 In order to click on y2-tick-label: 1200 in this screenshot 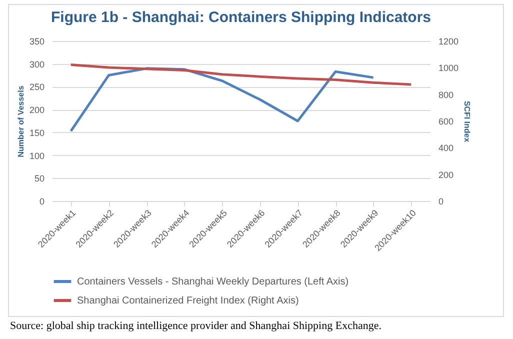, I will do `click(448, 41)`.